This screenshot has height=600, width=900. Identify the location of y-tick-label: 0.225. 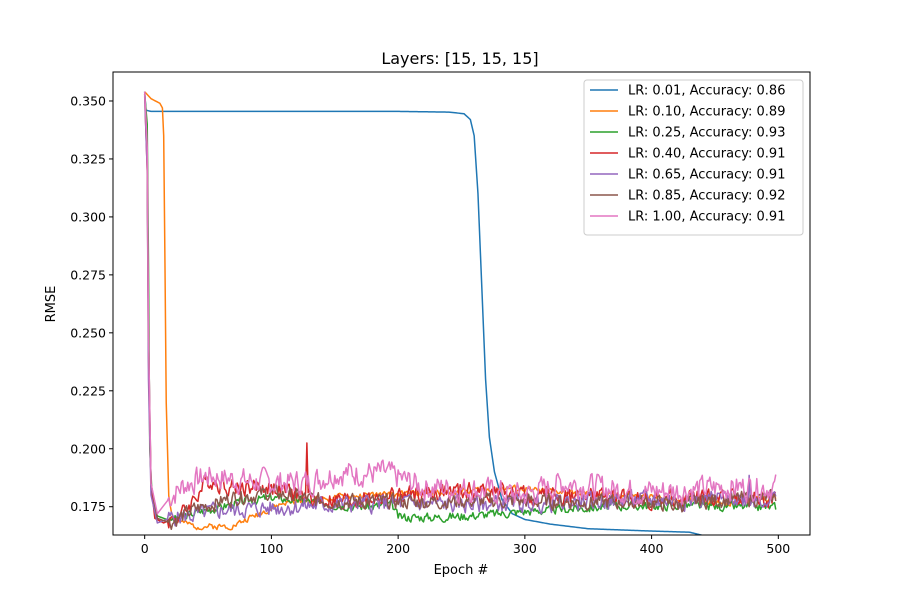
(88, 390).